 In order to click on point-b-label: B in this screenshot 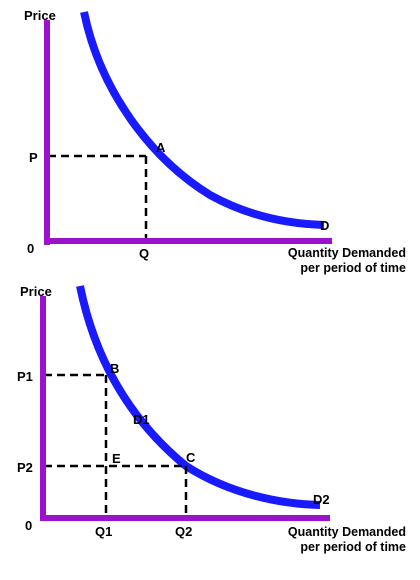, I will do `click(114, 368)`.